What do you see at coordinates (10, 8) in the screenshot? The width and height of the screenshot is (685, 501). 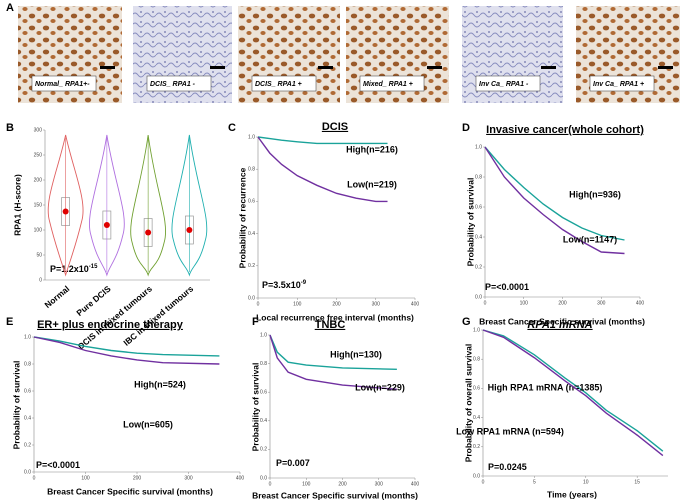 I see `panel-letter: A` at bounding box center [10, 8].